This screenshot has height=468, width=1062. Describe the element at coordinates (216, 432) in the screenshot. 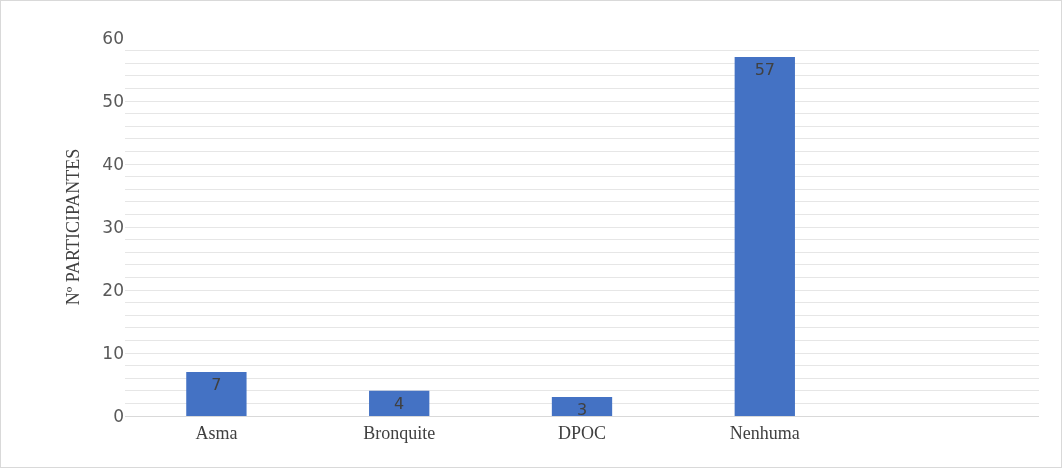

I see `x-tick-label: Asma` at that location.